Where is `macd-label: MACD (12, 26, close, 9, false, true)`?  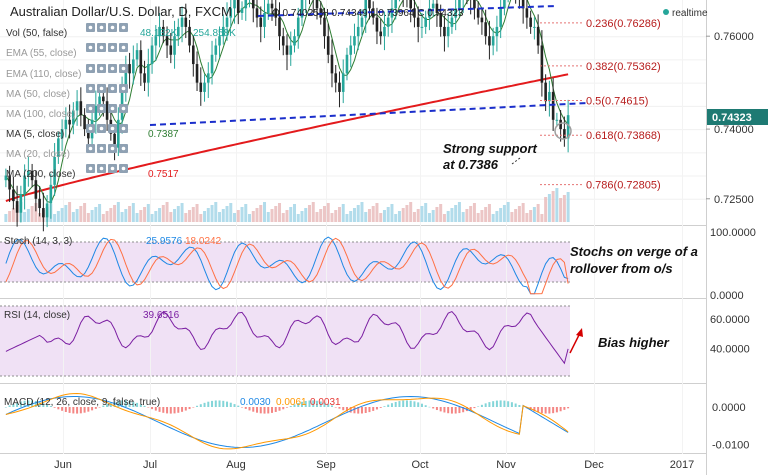 macd-label: MACD (12, 26, close, 9, false, true) is located at coordinates (82, 402).